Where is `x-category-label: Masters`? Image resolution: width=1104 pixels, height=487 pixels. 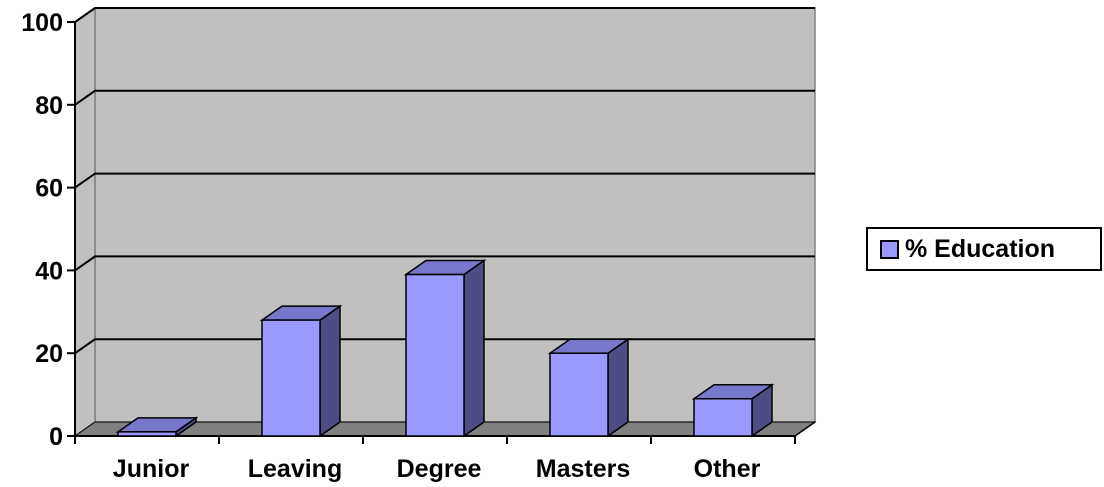
x-category-label: Masters is located at coordinates (583, 469).